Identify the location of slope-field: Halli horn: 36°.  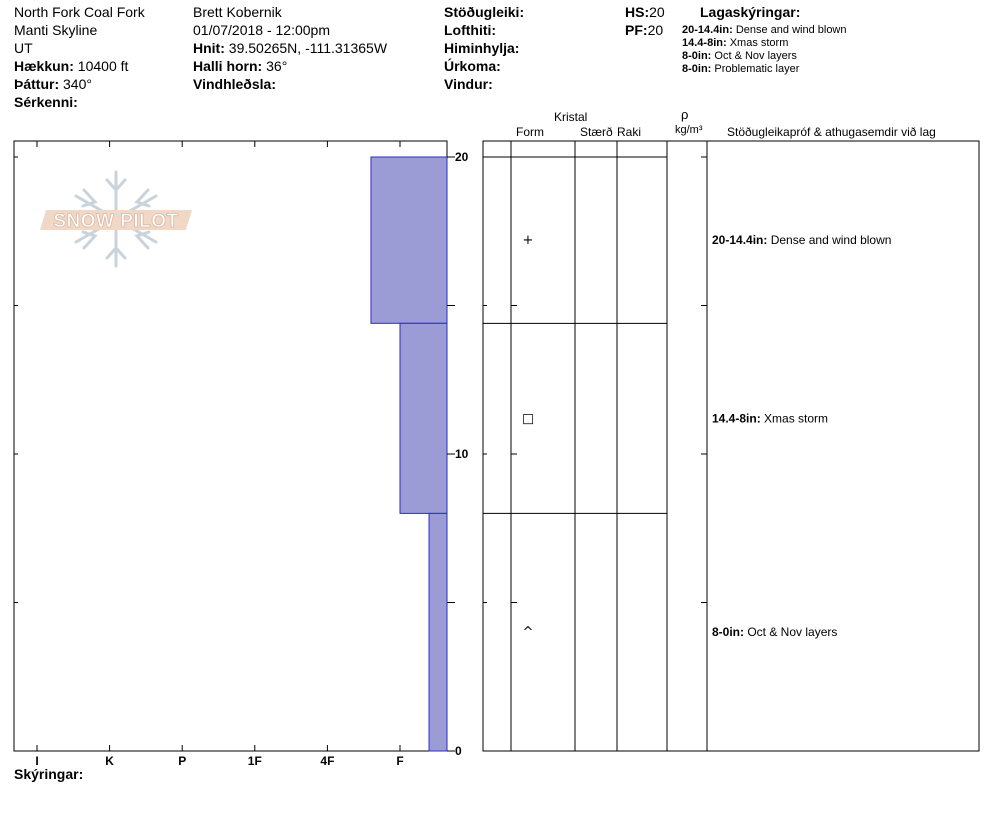
(240, 66).